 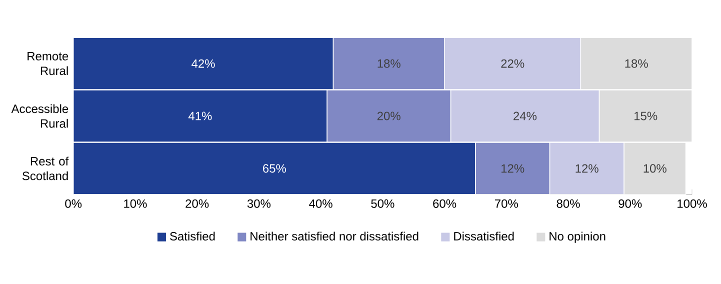 I want to click on y-tick-label: Remote Rural, so click(x=48, y=64).